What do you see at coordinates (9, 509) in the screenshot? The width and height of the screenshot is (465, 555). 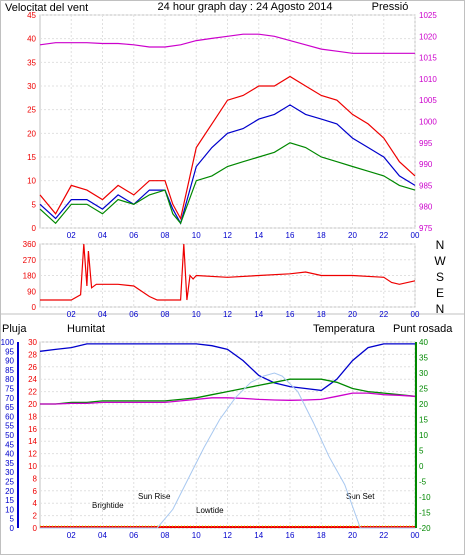 I see `y-tick-humidity-10: 10` at bounding box center [9, 509].